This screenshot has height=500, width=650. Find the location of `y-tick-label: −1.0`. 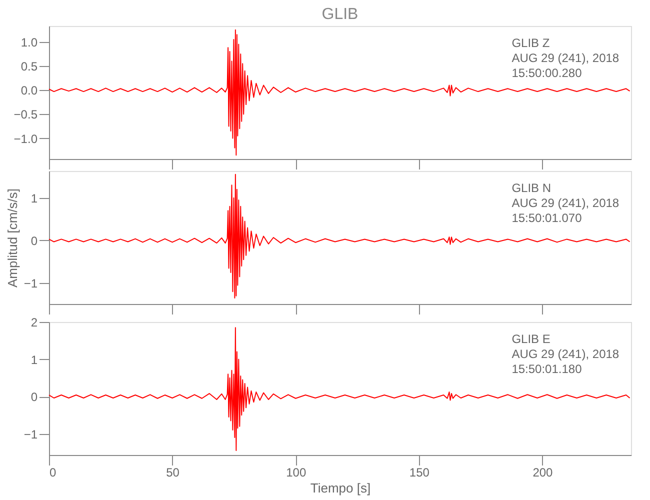

y-tick-label: −1.0 is located at coordinates (26, 139).